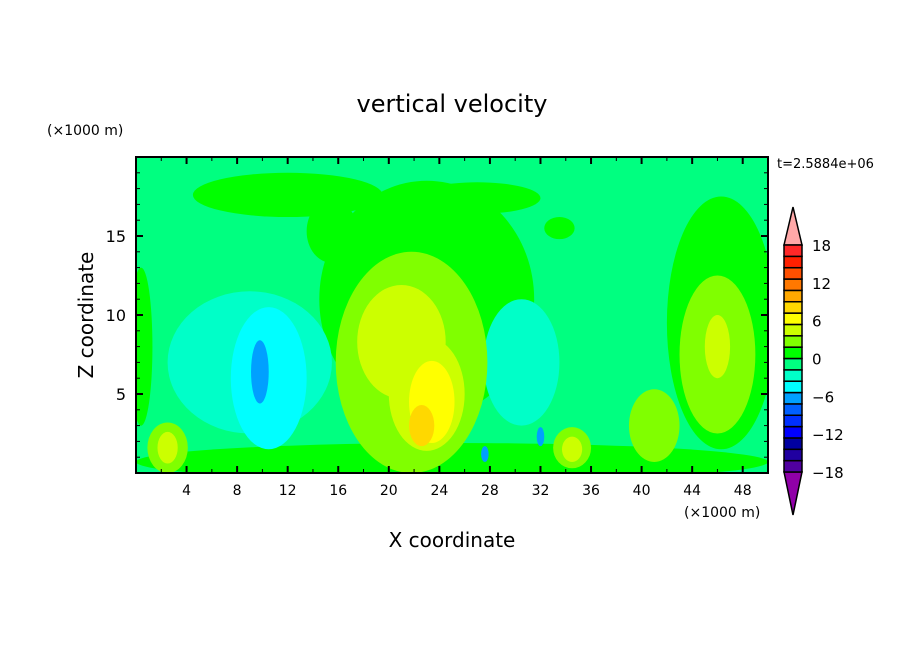 This screenshot has height=654, width=904. Describe the element at coordinates (452, 540) in the screenshot. I see `x-axis-label: X coordinate` at that location.